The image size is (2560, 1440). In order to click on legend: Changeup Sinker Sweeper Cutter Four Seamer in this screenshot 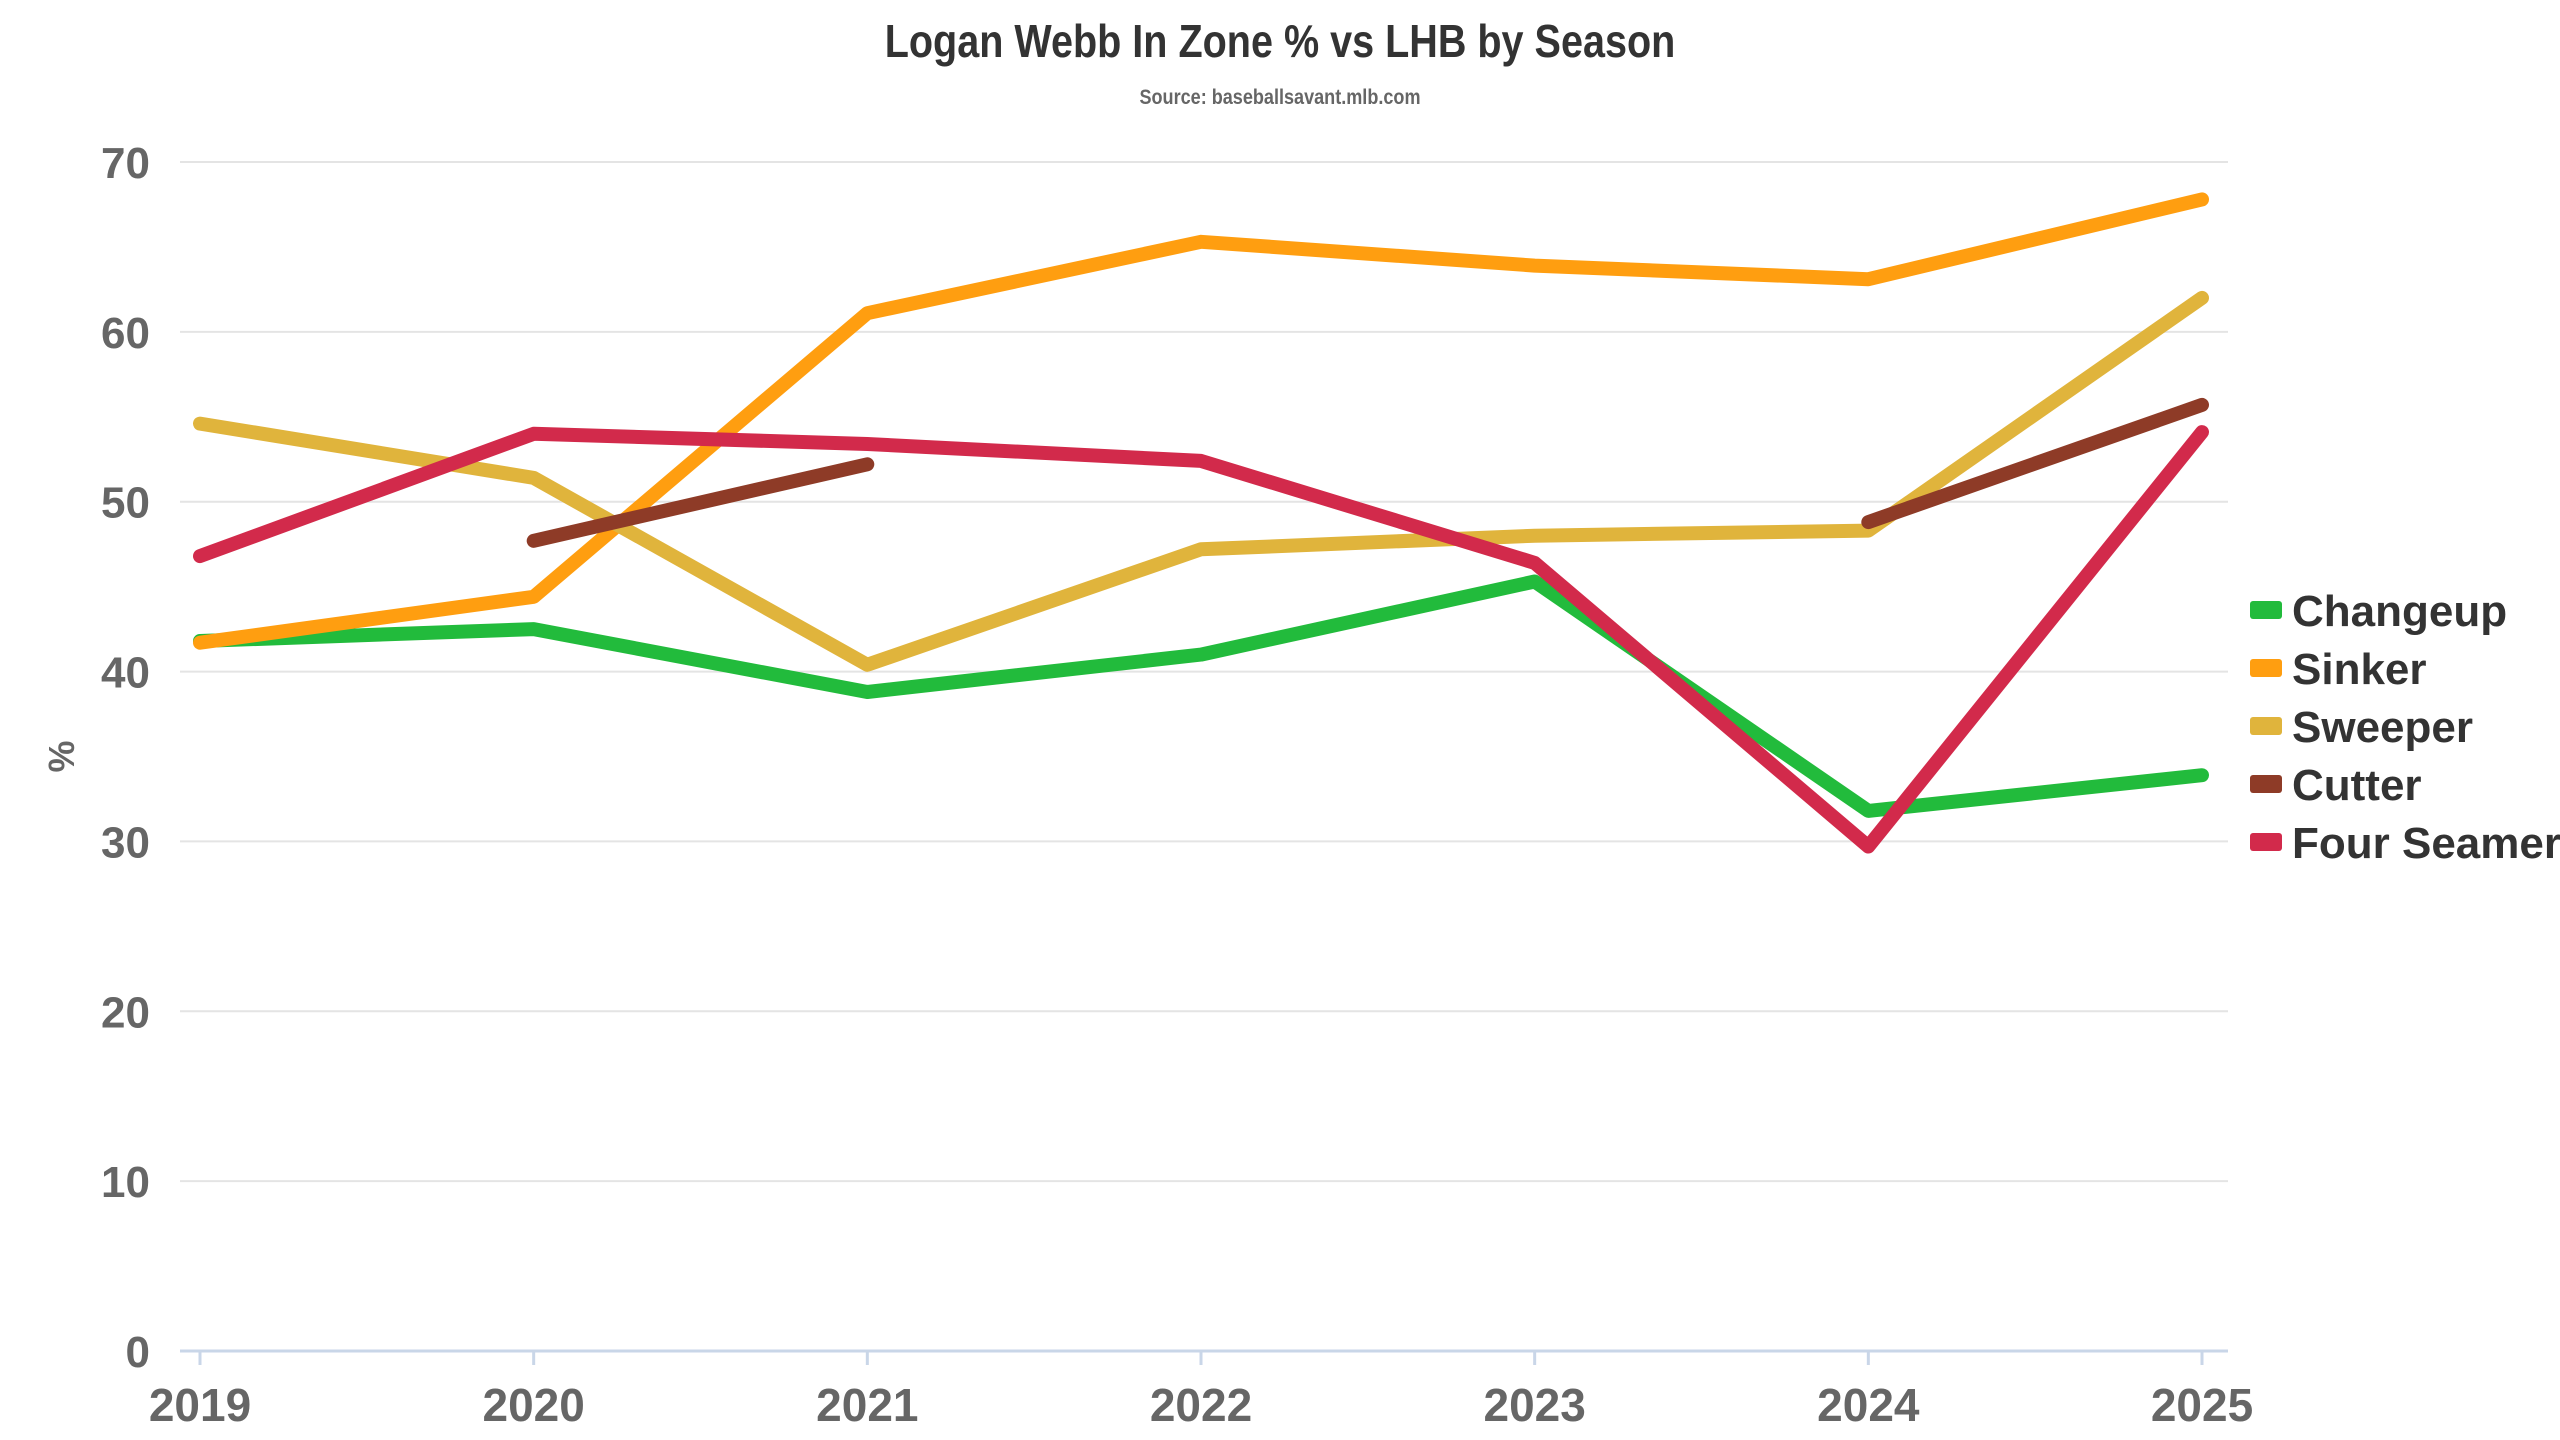, I will do `click(2405, 727)`.